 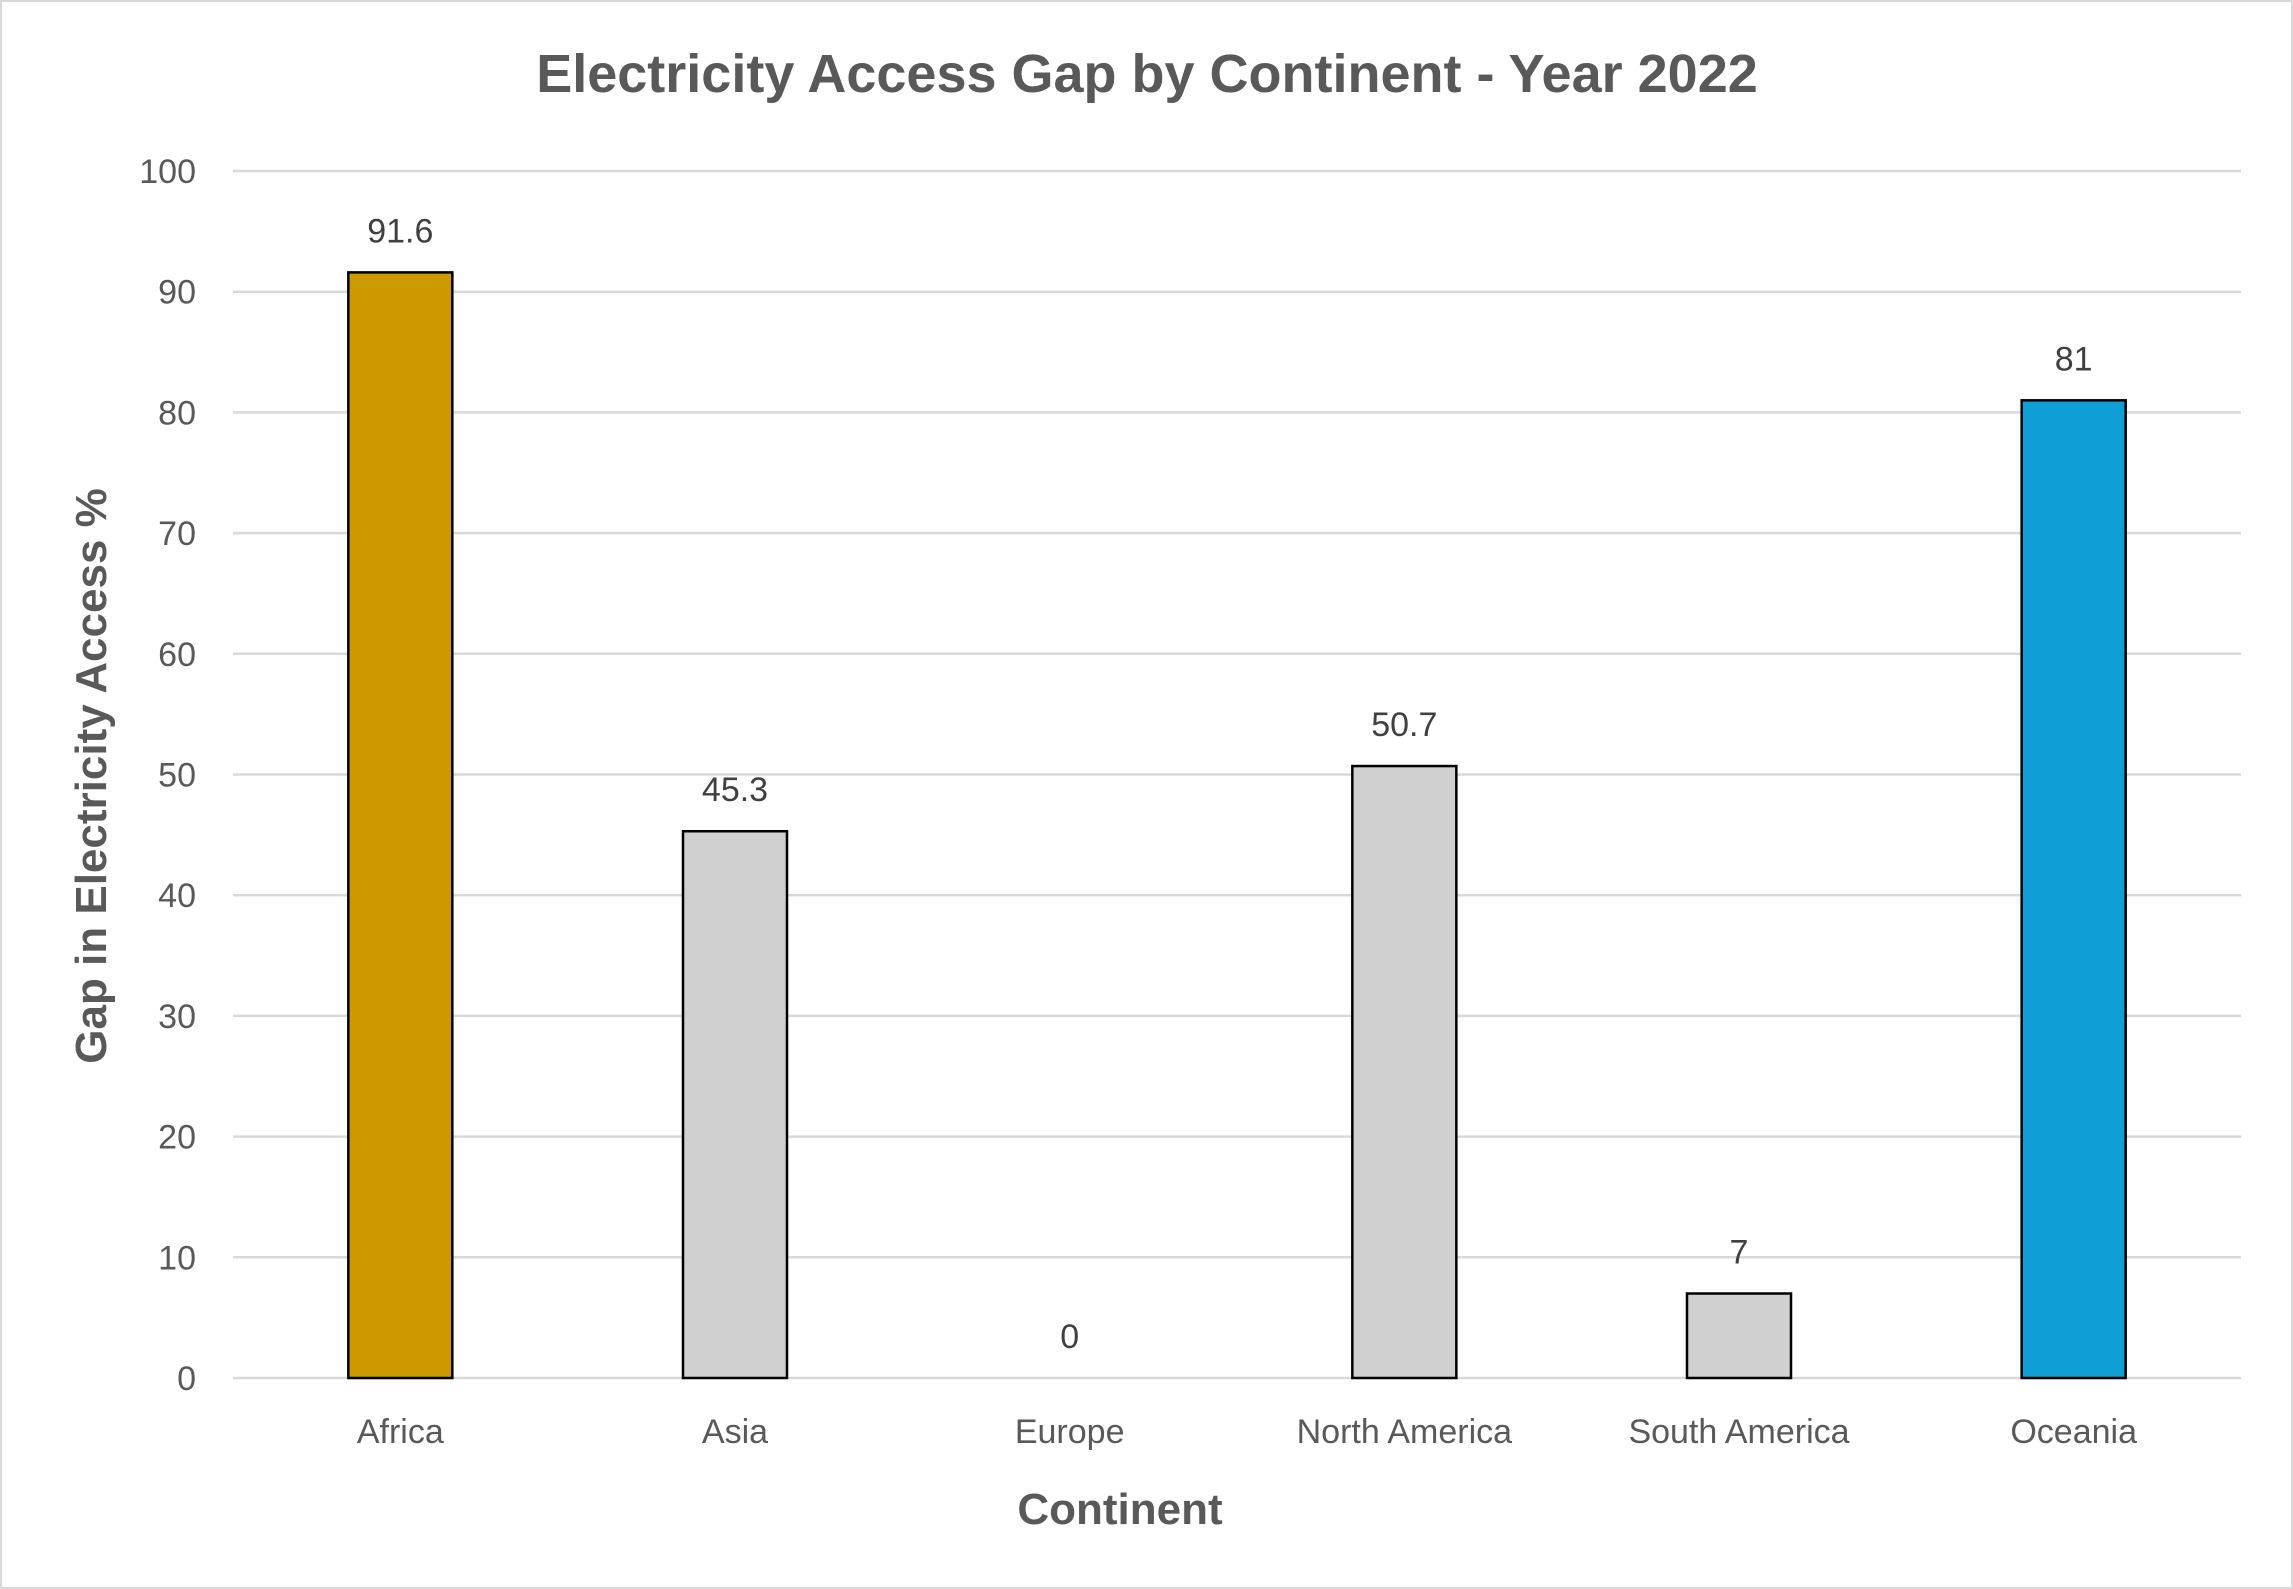 What do you see at coordinates (186, 1379) in the screenshot?
I see `y-tick-label: 0` at bounding box center [186, 1379].